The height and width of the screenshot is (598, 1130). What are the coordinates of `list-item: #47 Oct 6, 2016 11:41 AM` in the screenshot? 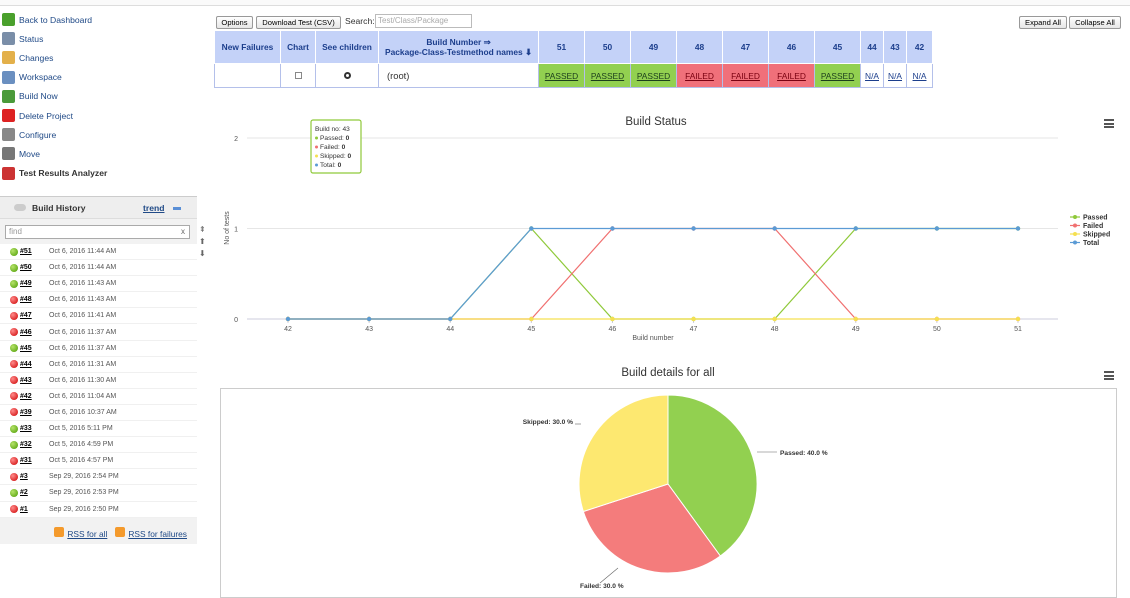 It's located at (98, 316).